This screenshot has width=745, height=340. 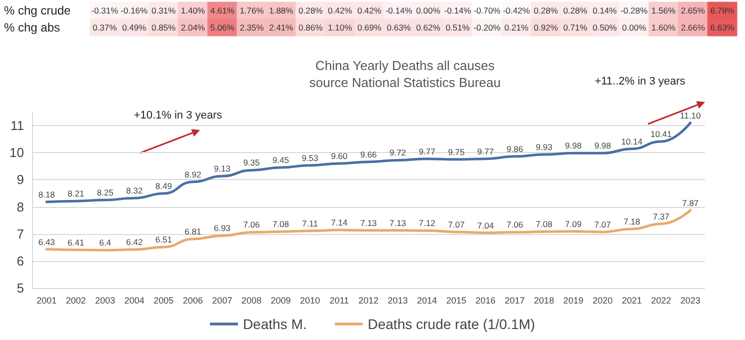 I want to click on data-label: 9.72, so click(x=397, y=153).